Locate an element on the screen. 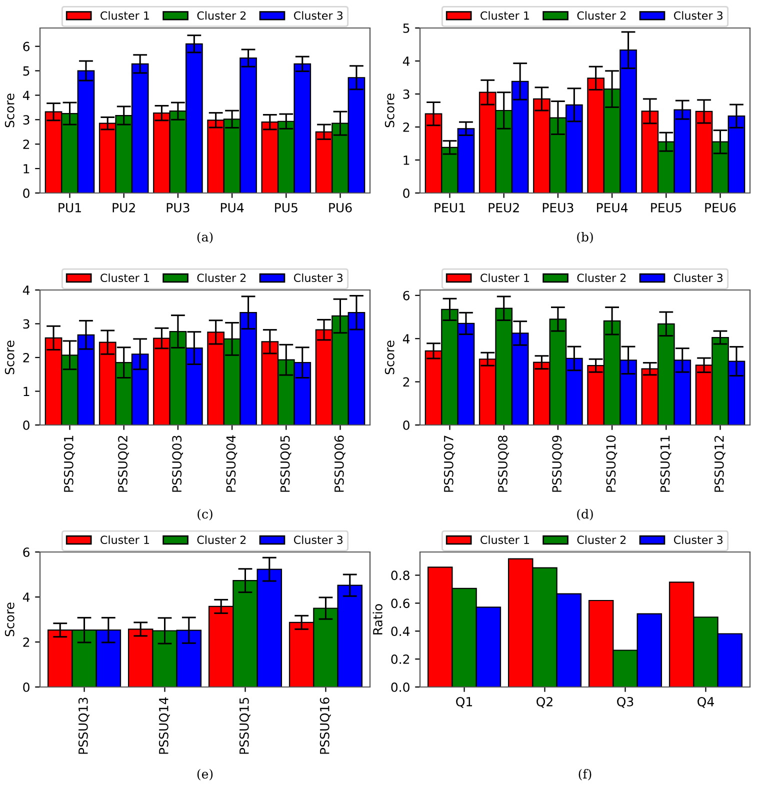 The width and height of the screenshot is (762, 786). x-tick-label: PSSUQ05 is located at coordinates (286, 464).